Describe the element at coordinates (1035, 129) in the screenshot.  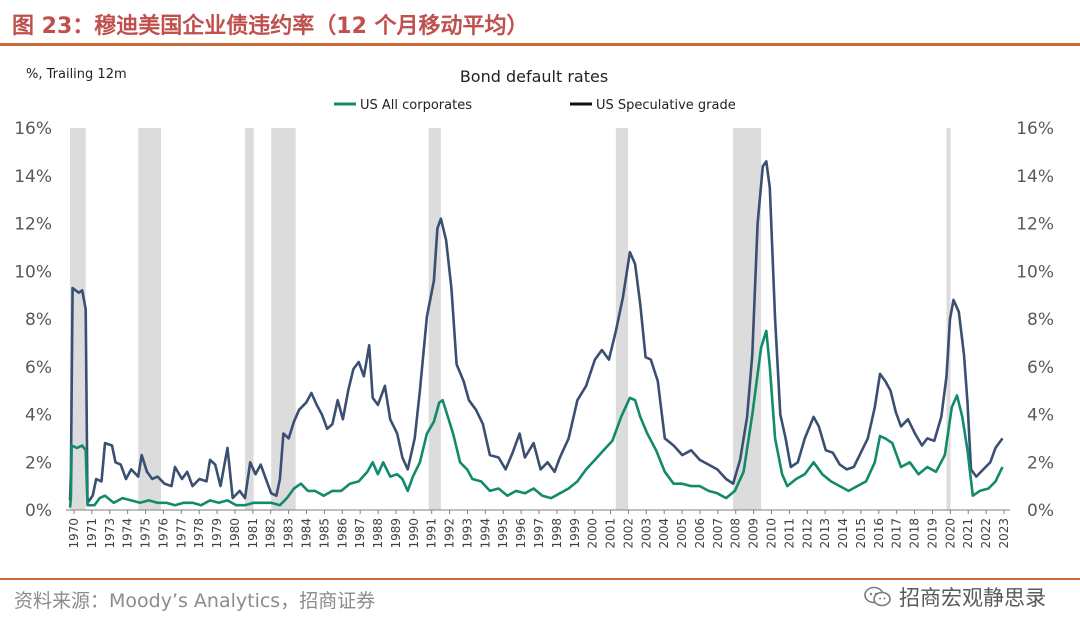
I see `y-tick-right-8: 16%` at that location.